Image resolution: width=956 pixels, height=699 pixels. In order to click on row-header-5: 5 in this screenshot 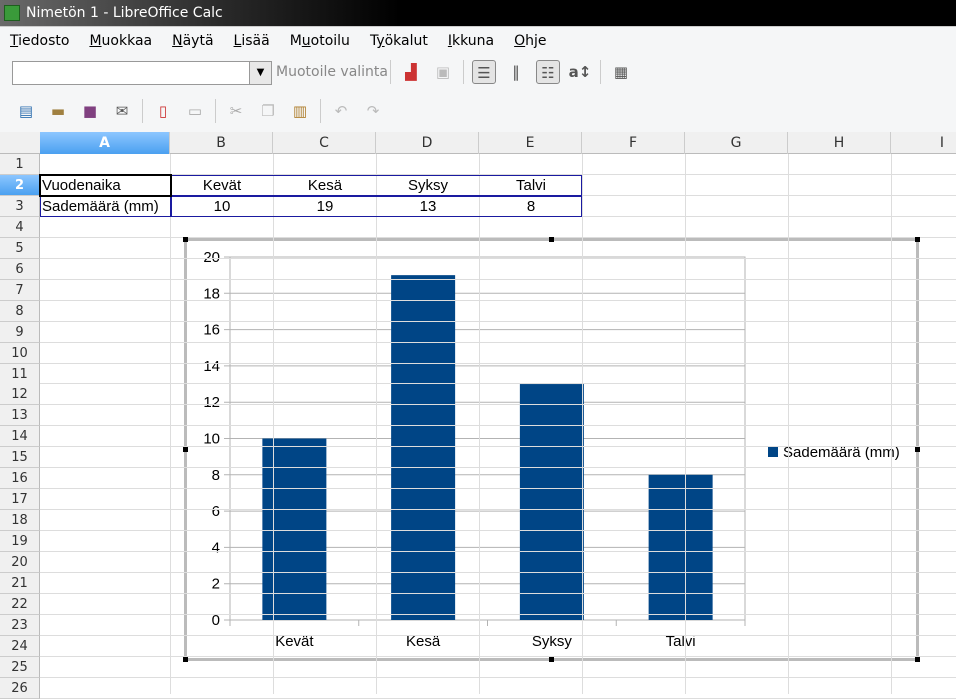, I will do `click(20, 248)`.